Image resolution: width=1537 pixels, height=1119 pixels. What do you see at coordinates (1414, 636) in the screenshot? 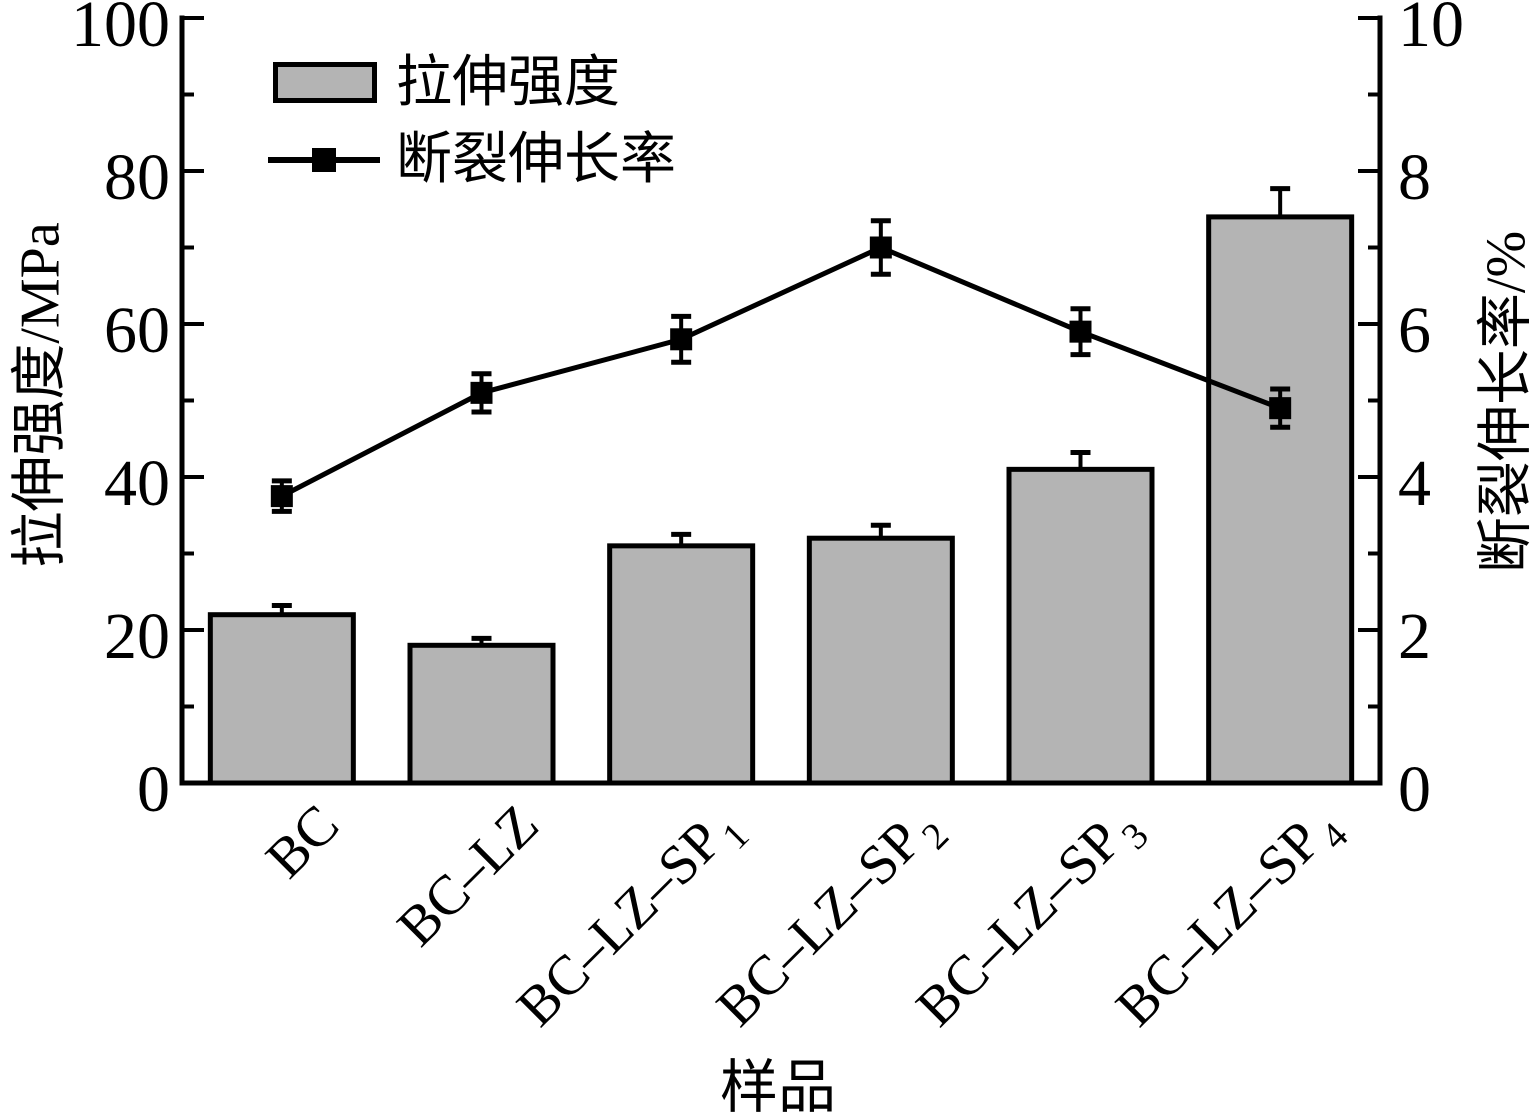
I see `right-axis-tick-label: 2` at bounding box center [1414, 636].